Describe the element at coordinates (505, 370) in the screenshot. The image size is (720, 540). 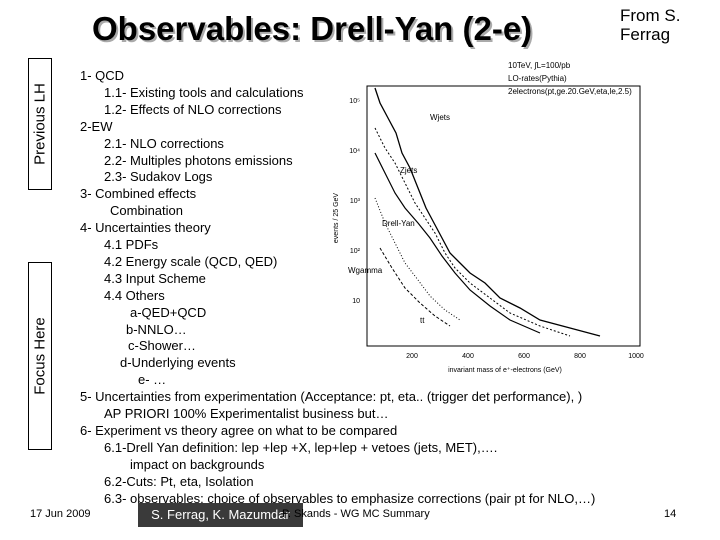
I see `x-axis-label: invariant mass of e⁺-electrons (GeV)` at that location.